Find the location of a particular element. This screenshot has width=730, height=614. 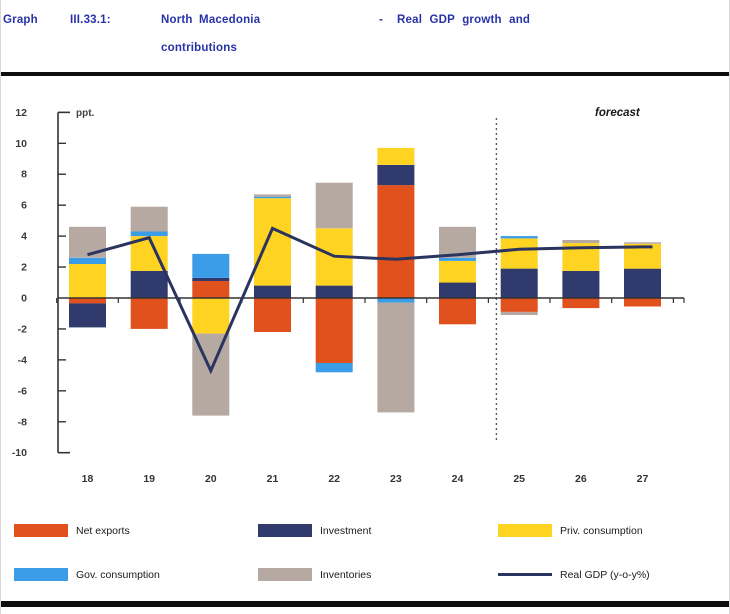

graph-title-subject: Real GDP growth and is located at coordinates (464, 20).